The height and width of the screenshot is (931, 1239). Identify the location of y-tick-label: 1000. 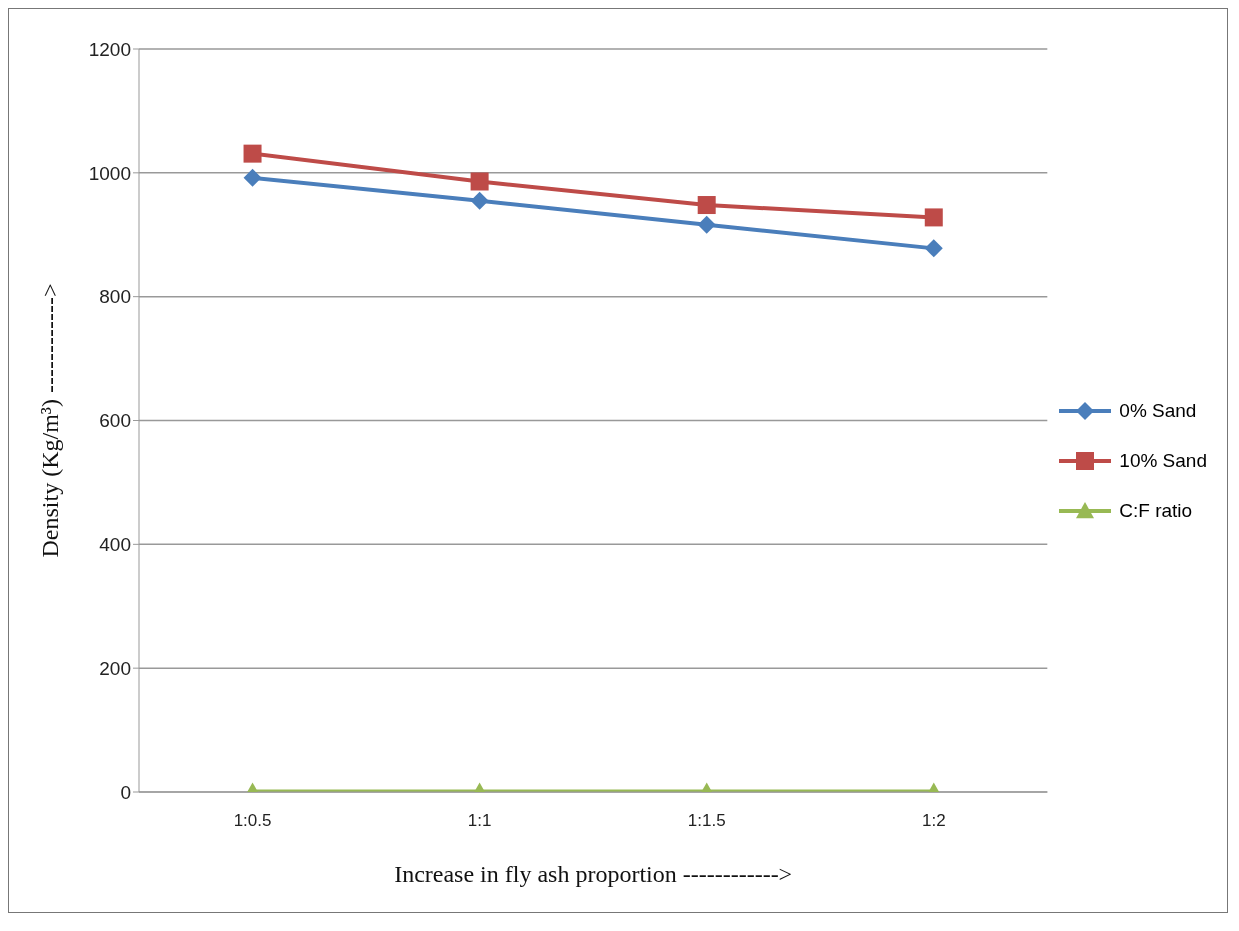
(109, 173).